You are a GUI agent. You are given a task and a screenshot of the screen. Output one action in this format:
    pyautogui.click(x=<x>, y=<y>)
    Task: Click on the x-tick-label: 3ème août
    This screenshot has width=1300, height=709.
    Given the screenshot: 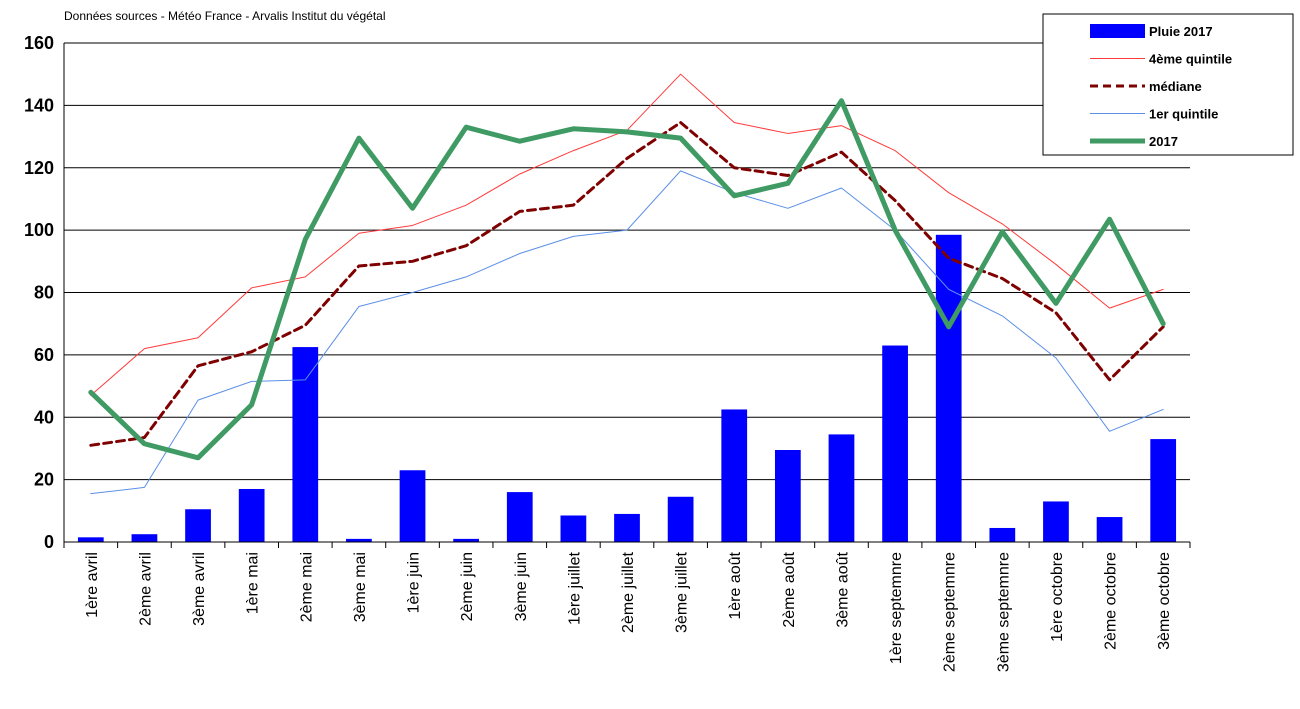 What is the action you would take?
    pyautogui.click(x=842, y=589)
    